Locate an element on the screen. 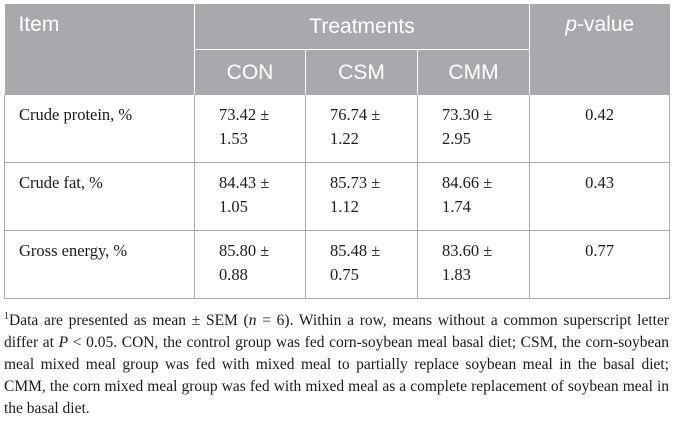  row-label: Crude fat, % is located at coordinates (99, 196).